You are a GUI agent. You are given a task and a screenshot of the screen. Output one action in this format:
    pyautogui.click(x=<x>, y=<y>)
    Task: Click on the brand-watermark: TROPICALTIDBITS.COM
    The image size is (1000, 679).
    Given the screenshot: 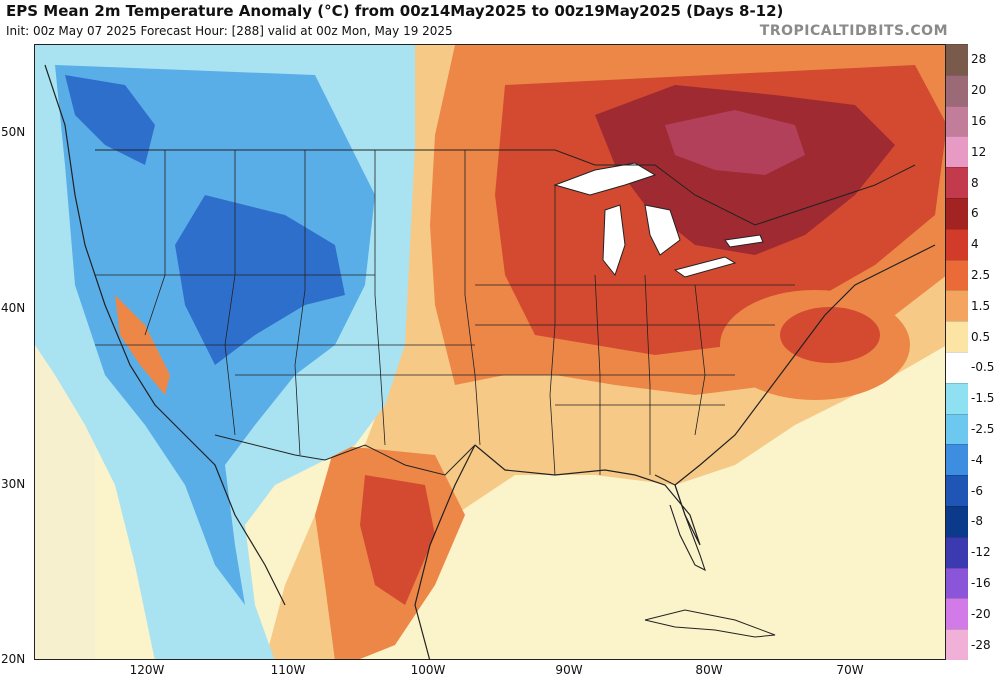 What is the action you would take?
    pyautogui.click(x=853, y=31)
    